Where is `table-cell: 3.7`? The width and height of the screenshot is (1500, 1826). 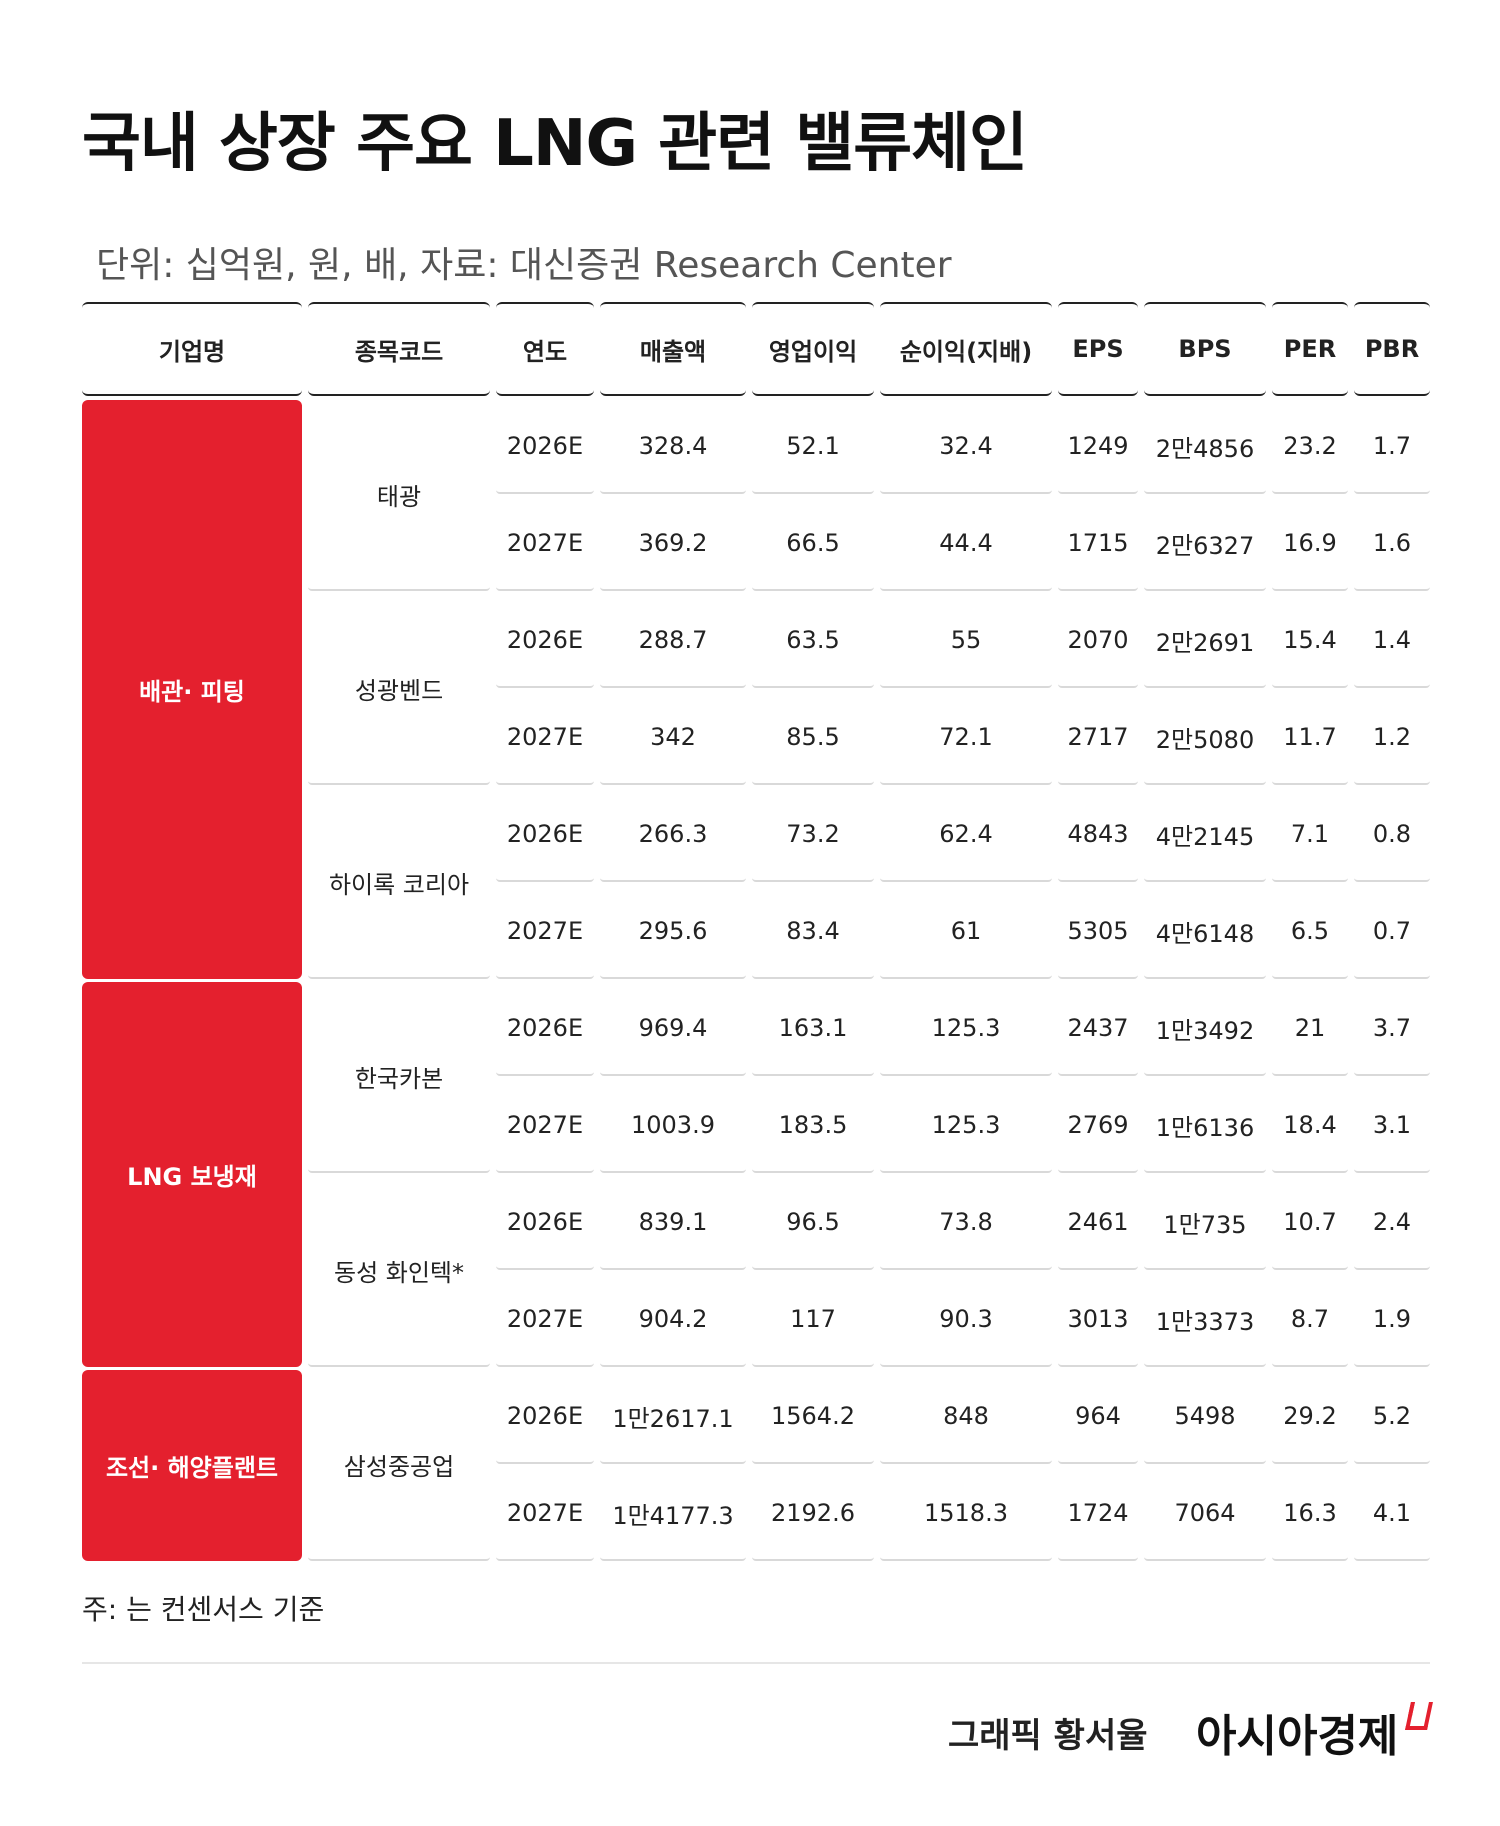 table-cell: 3.7 is located at coordinates (1392, 1029).